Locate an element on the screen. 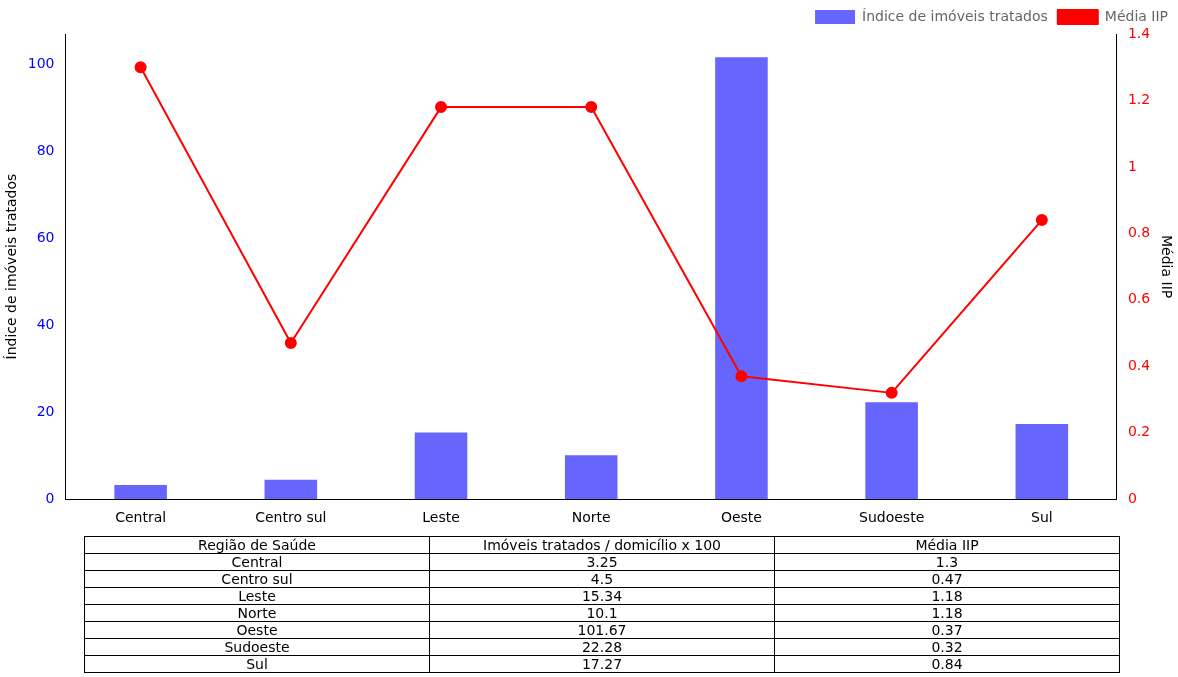  y-tick-label: 100 is located at coordinates (41, 63).